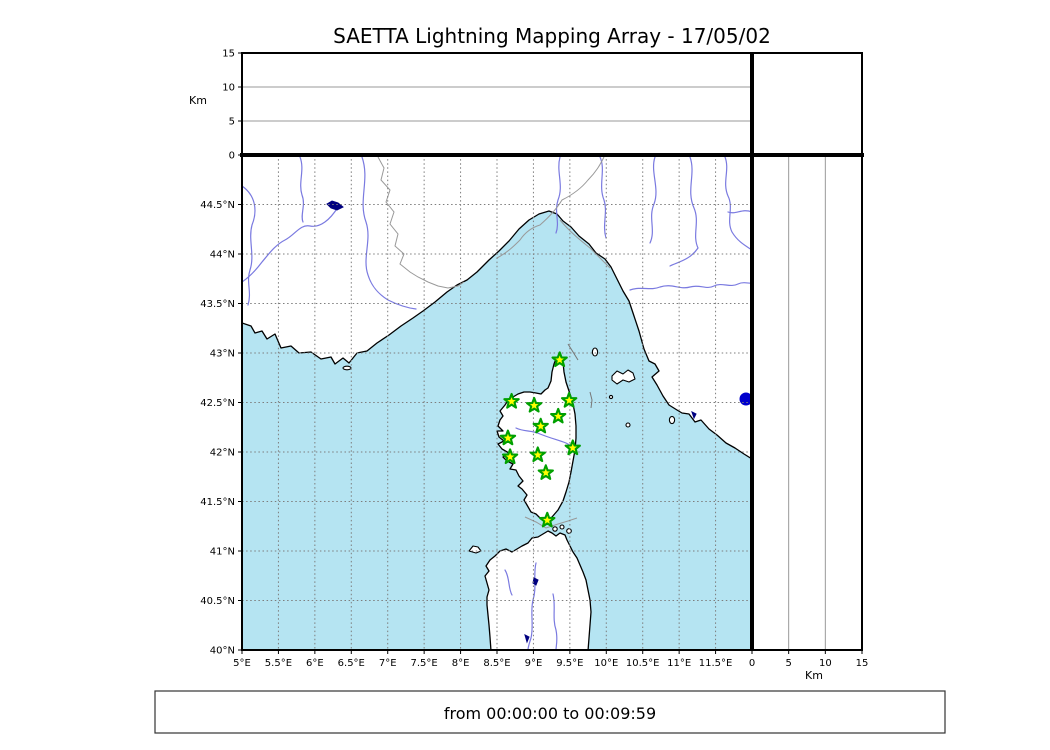 This screenshot has height=750, width=1050. I want to click on altitude-longitude-panel, so click(497, 104).